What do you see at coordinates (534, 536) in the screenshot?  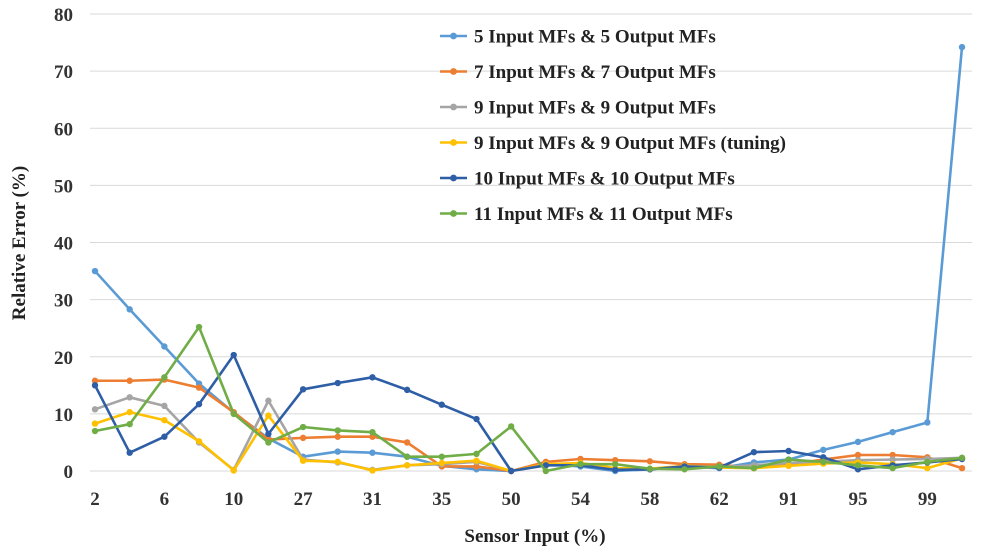 I see `x-axis-title: Sensor Input (%)` at bounding box center [534, 536].